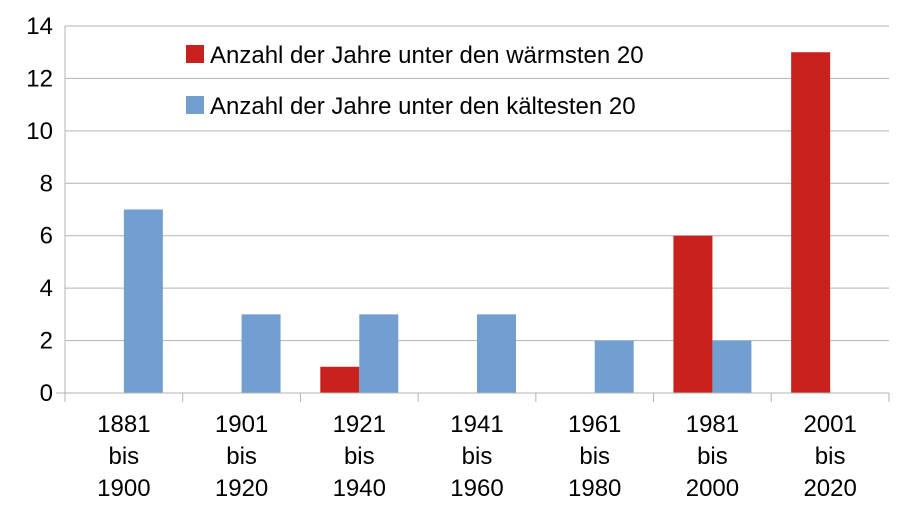 This screenshot has width=907, height=510. I want to click on y-tick-label: 0, so click(46, 393).